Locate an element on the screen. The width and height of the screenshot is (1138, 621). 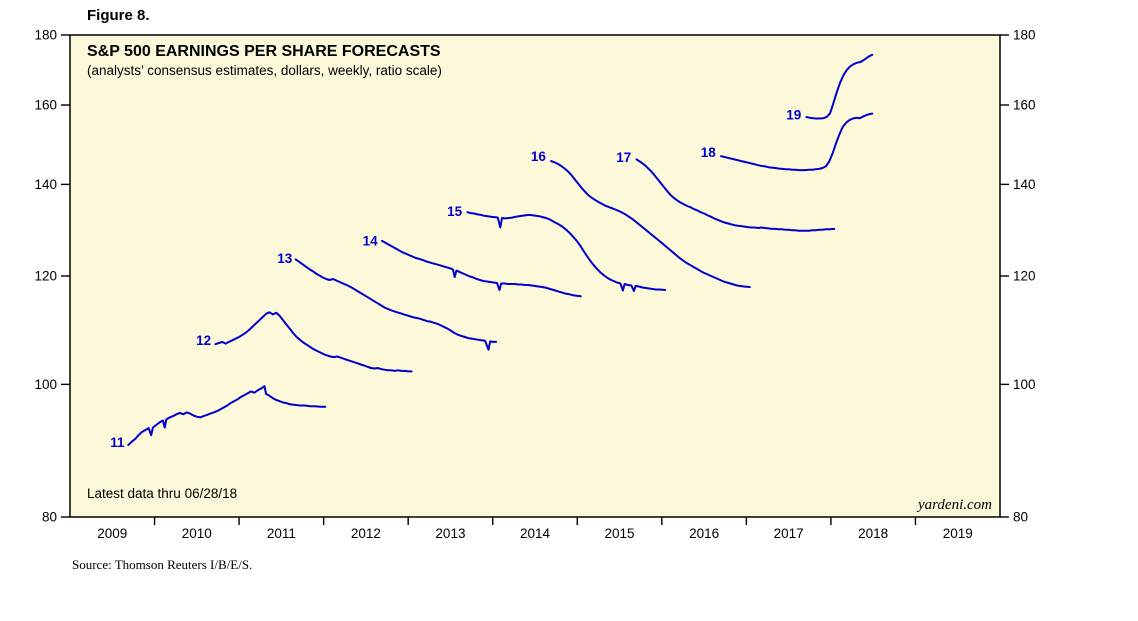
series-label-15: 15 is located at coordinates (455, 211).